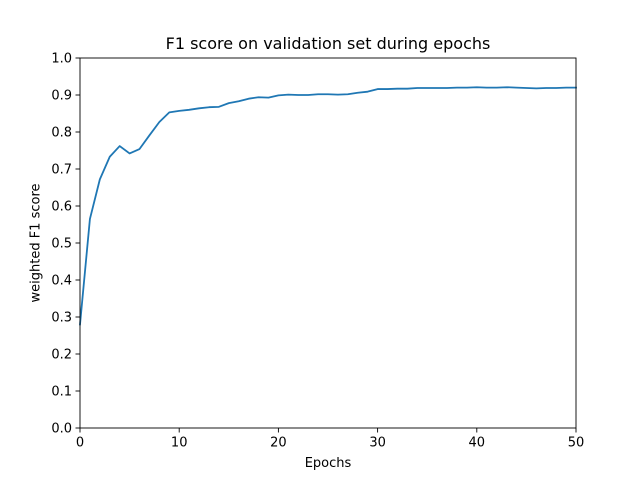  Describe the element at coordinates (61, 59) in the screenshot. I see `y-tick-label: 1.0` at that location.